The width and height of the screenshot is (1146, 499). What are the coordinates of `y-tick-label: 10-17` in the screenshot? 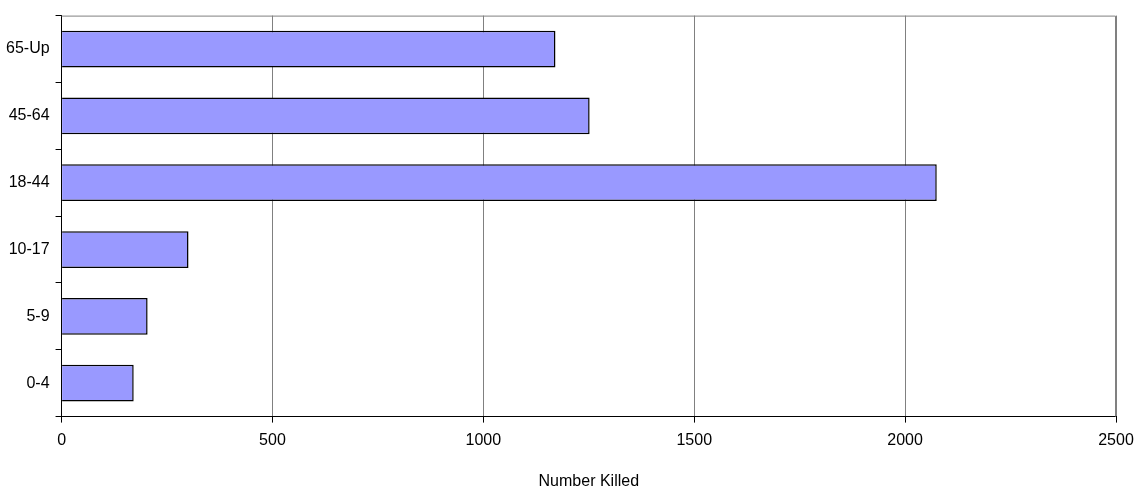 It's located at (29, 248).